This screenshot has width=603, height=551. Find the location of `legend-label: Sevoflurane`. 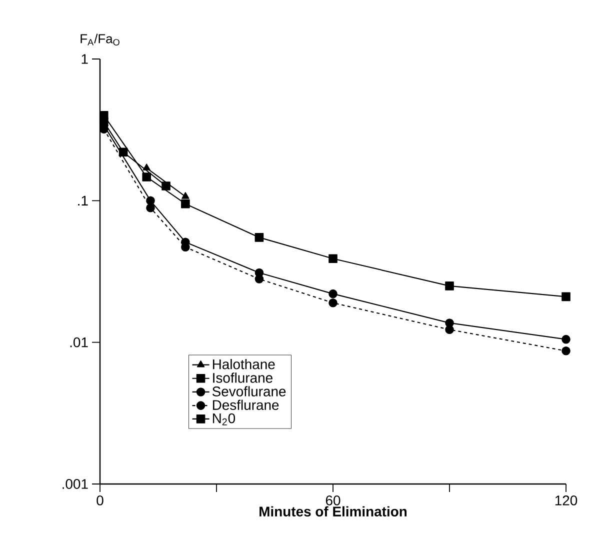

legend-label: Sevoflurane is located at coordinates (249, 391).